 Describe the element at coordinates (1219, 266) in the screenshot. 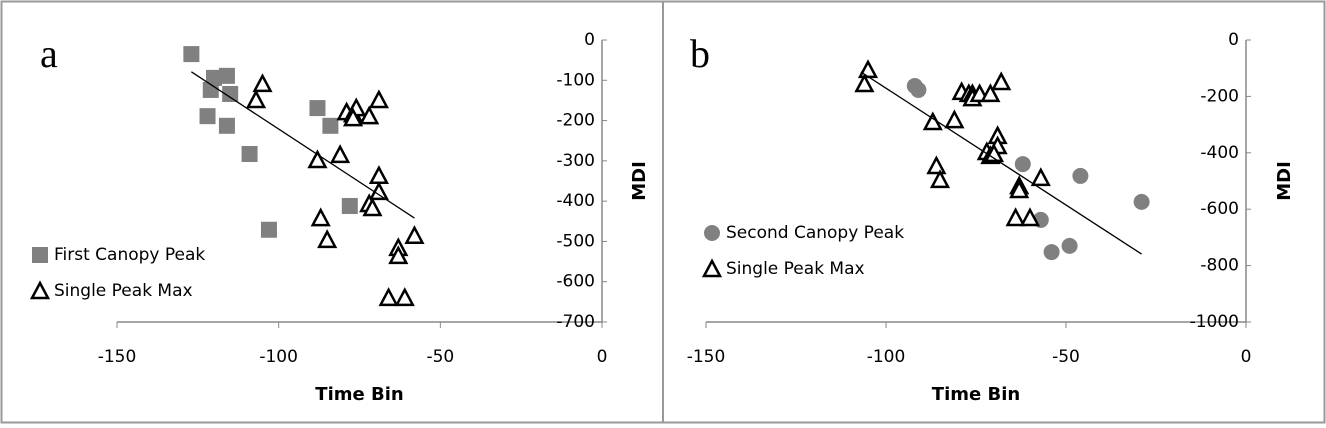

I see `y-tick-label: -800` at that location.